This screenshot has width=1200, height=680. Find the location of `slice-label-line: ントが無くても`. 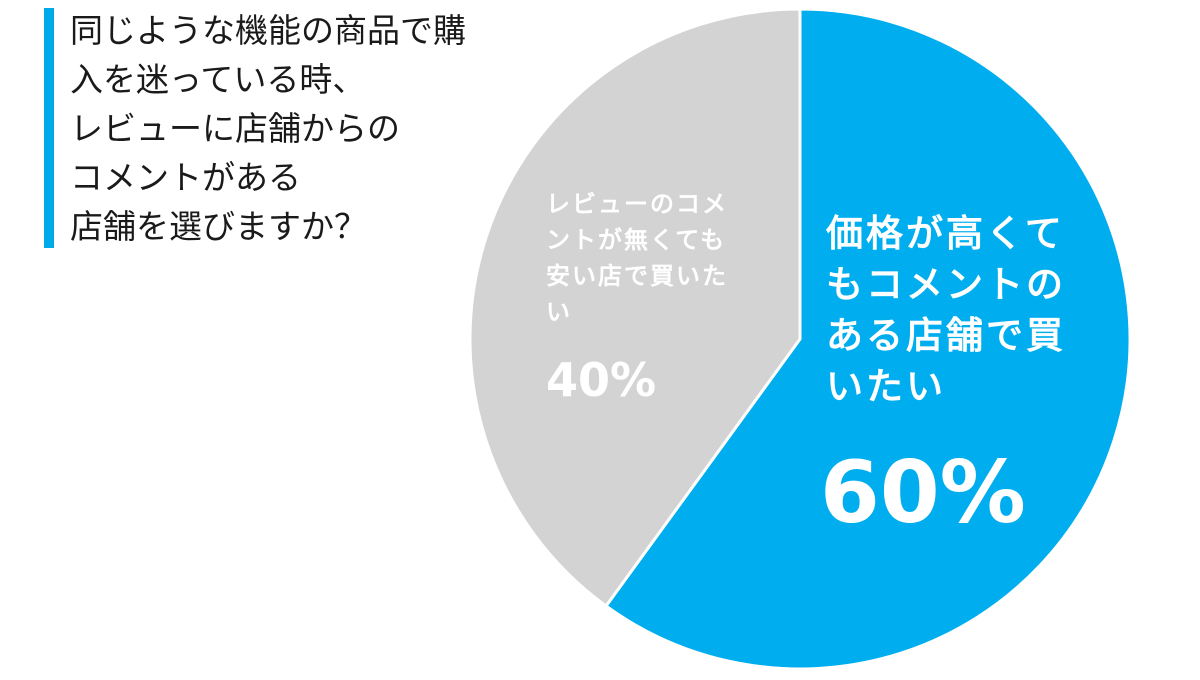

slice-label-line: ントが無くても is located at coordinates (636, 240).